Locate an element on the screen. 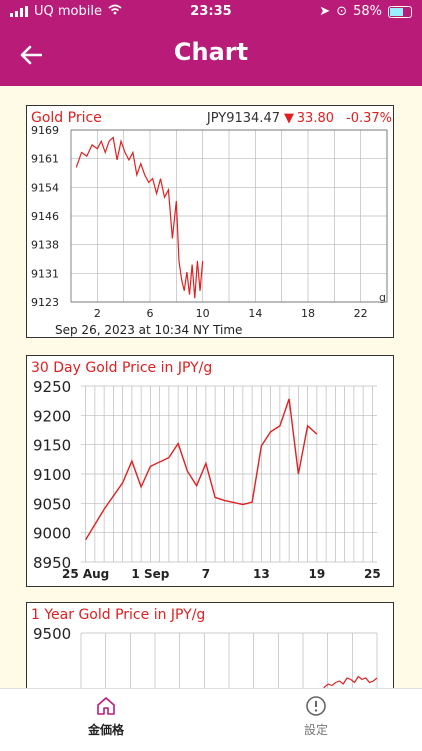 This screenshot has height=751, width=422. status-time: 23:35 is located at coordinates (211, 11).